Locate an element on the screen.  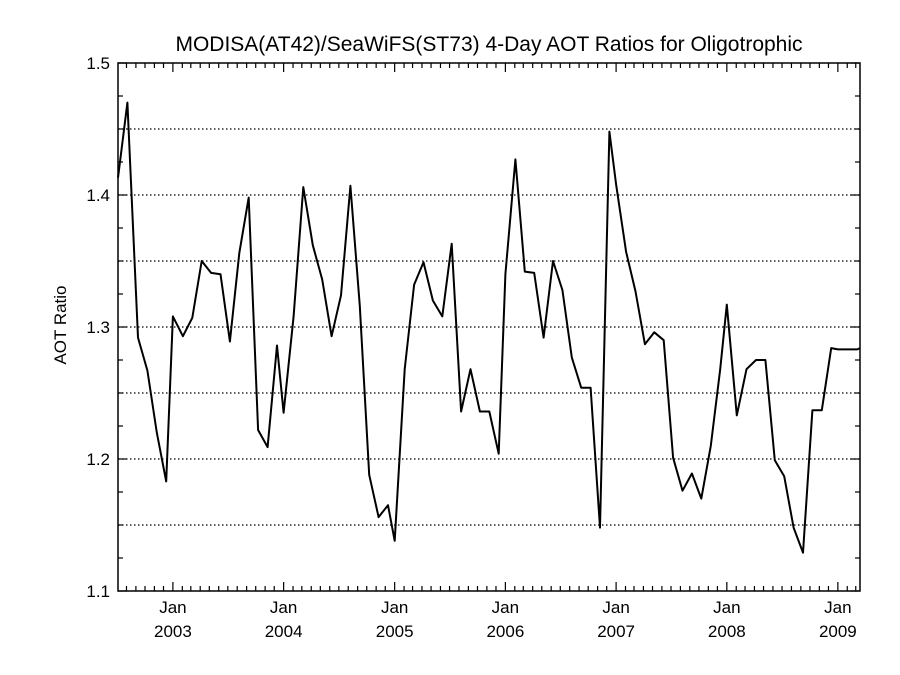
y-axis-label: AOT Ratio is located at coordinates (60, 324).